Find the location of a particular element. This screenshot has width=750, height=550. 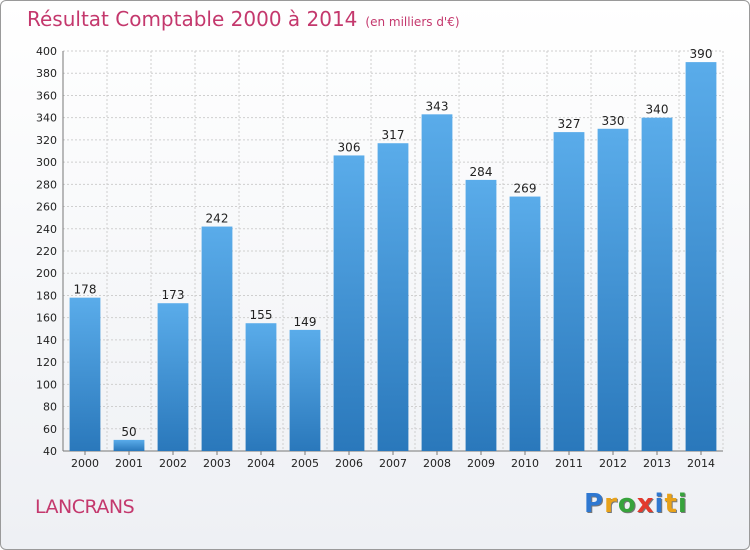

data-label: 173 is located at coordinates (173, 295).